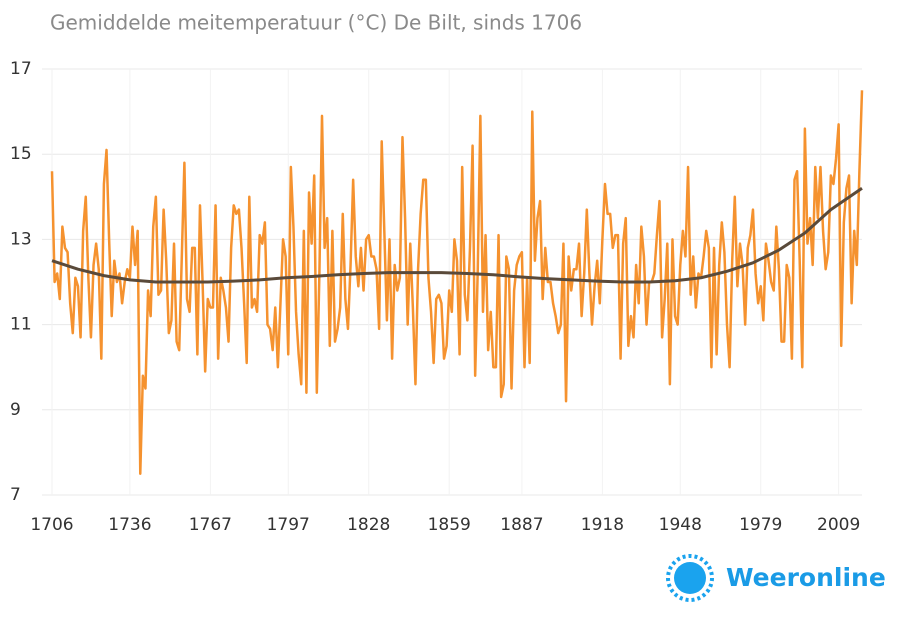 The height and width of the screenshot is (630, 915). What do you see at coordinates (760, 525) in the screenshot?
I see `x-tick-label: 1979` at bounding box center [760, 525].